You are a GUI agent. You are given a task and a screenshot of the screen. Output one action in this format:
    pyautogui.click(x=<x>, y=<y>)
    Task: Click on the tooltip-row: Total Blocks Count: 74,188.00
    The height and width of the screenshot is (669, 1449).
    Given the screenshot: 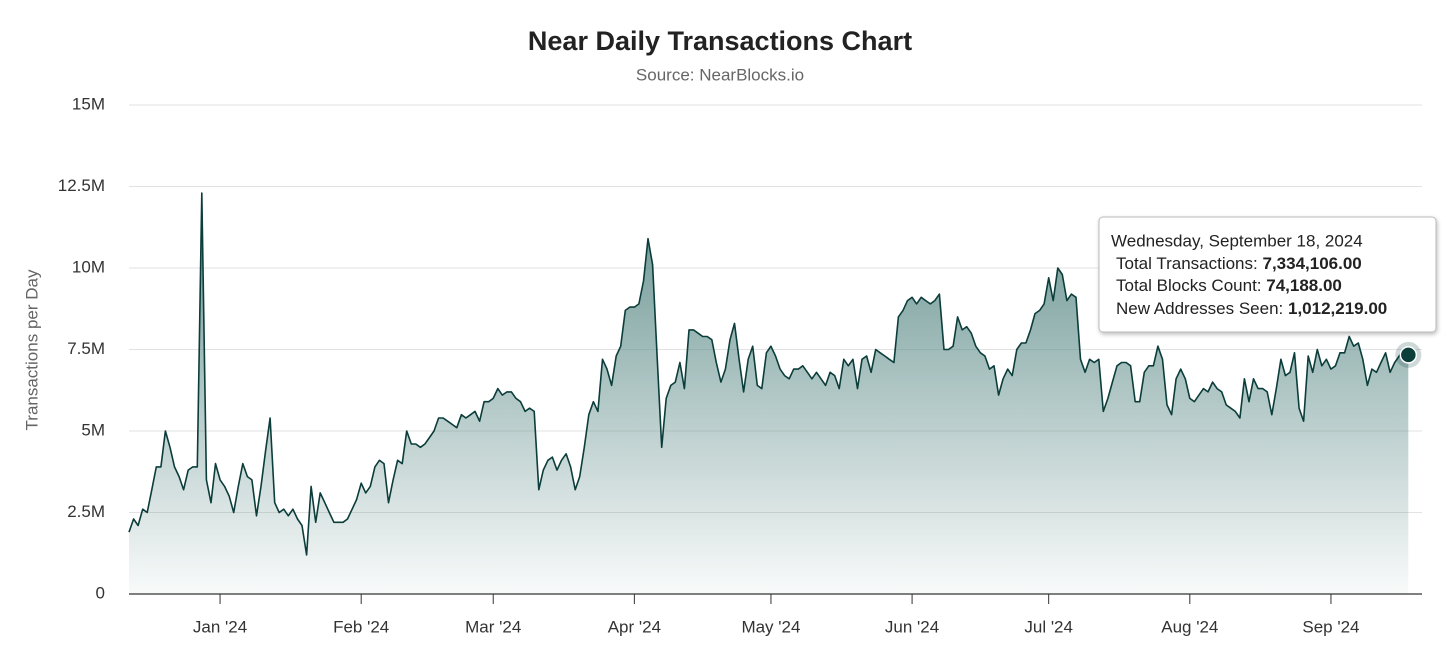 What is the action you would take?
    pyautogui.click(x=1229, y=285)
    